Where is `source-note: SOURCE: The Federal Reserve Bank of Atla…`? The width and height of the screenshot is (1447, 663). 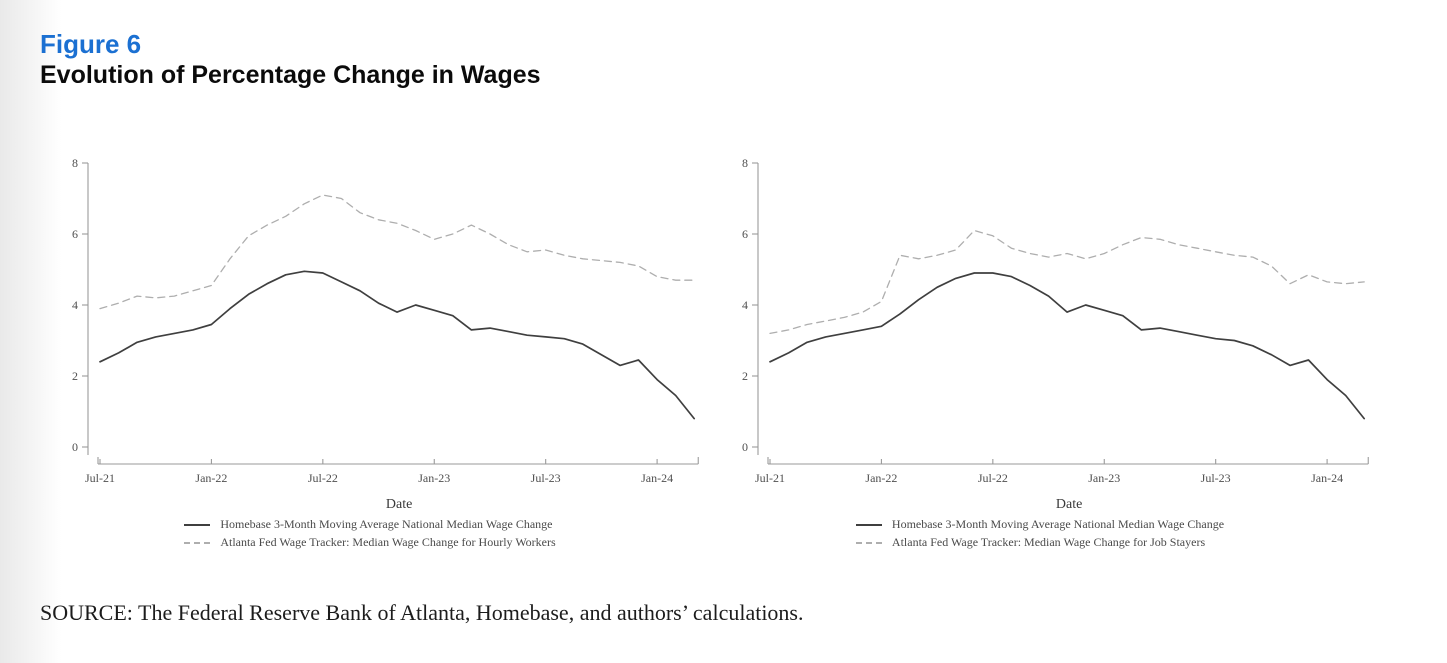 source-note: SOURCE: The Federal Reserve Bank of Atla… is located at coordinates (422, 612).